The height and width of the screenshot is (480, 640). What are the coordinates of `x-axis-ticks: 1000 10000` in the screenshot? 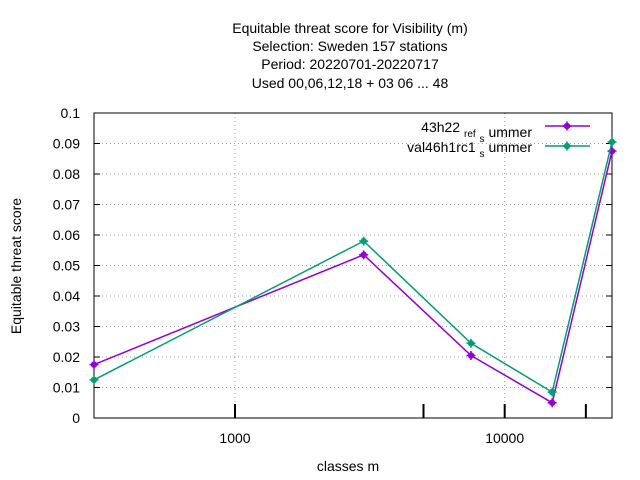 It's located at (403, 425).